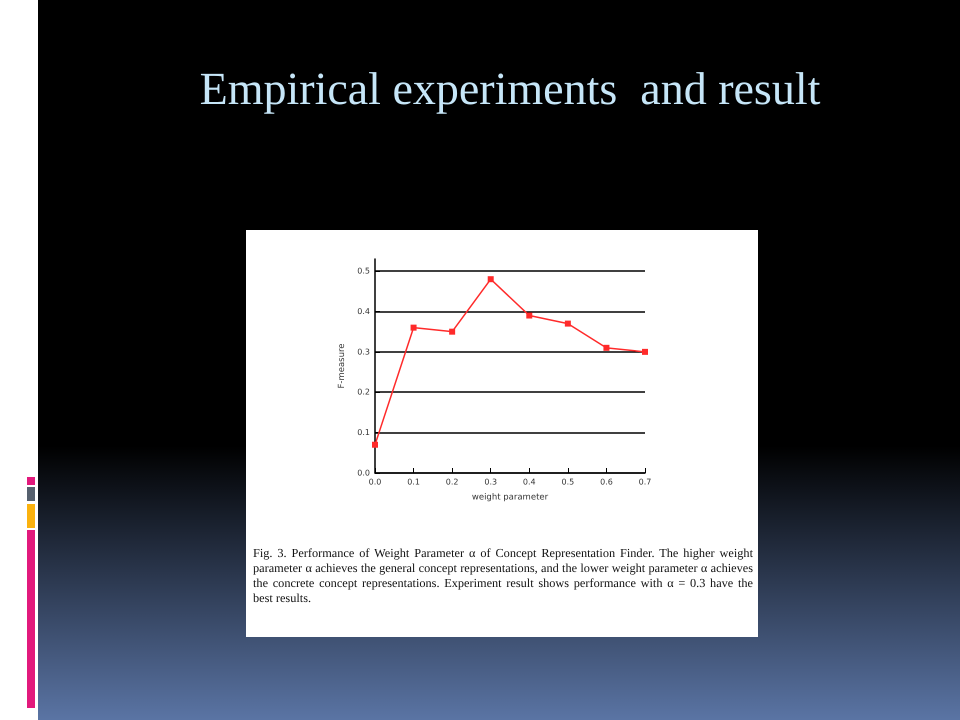 The image size is (960, 720). What do you see at coordinates (510, 88) in the screenshot?
I see `chart-title: Empirical experiments and result` at bounding box center [510, 88].